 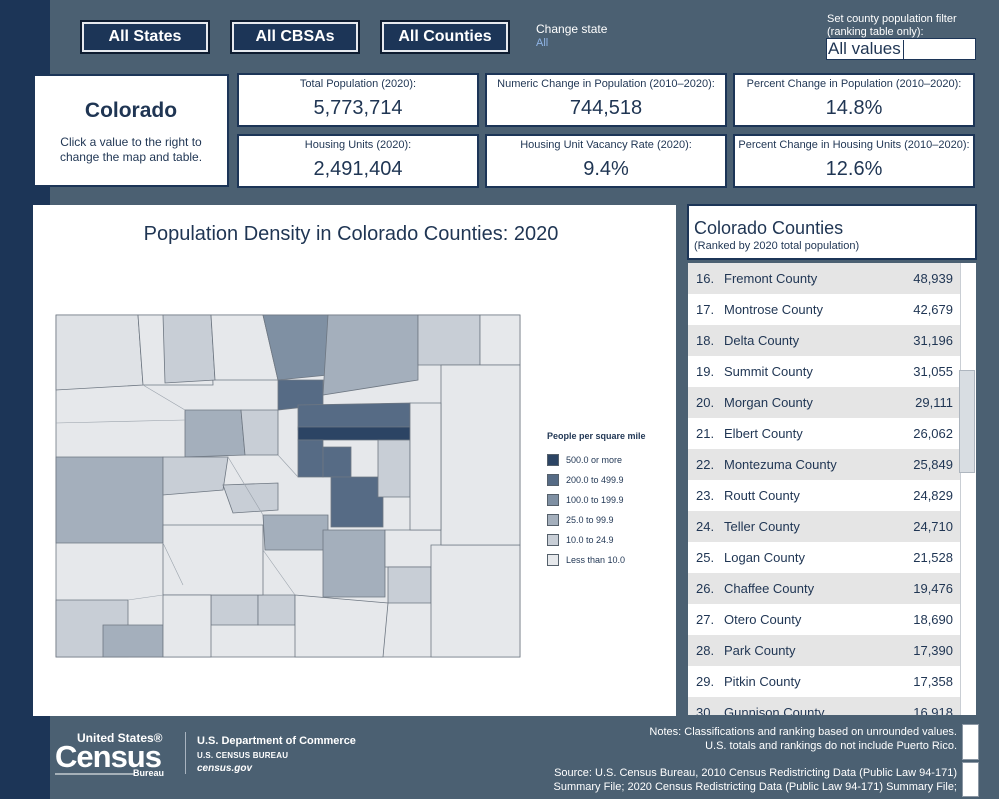 I want to click on legend-swatch, so click(x=553, y=500).